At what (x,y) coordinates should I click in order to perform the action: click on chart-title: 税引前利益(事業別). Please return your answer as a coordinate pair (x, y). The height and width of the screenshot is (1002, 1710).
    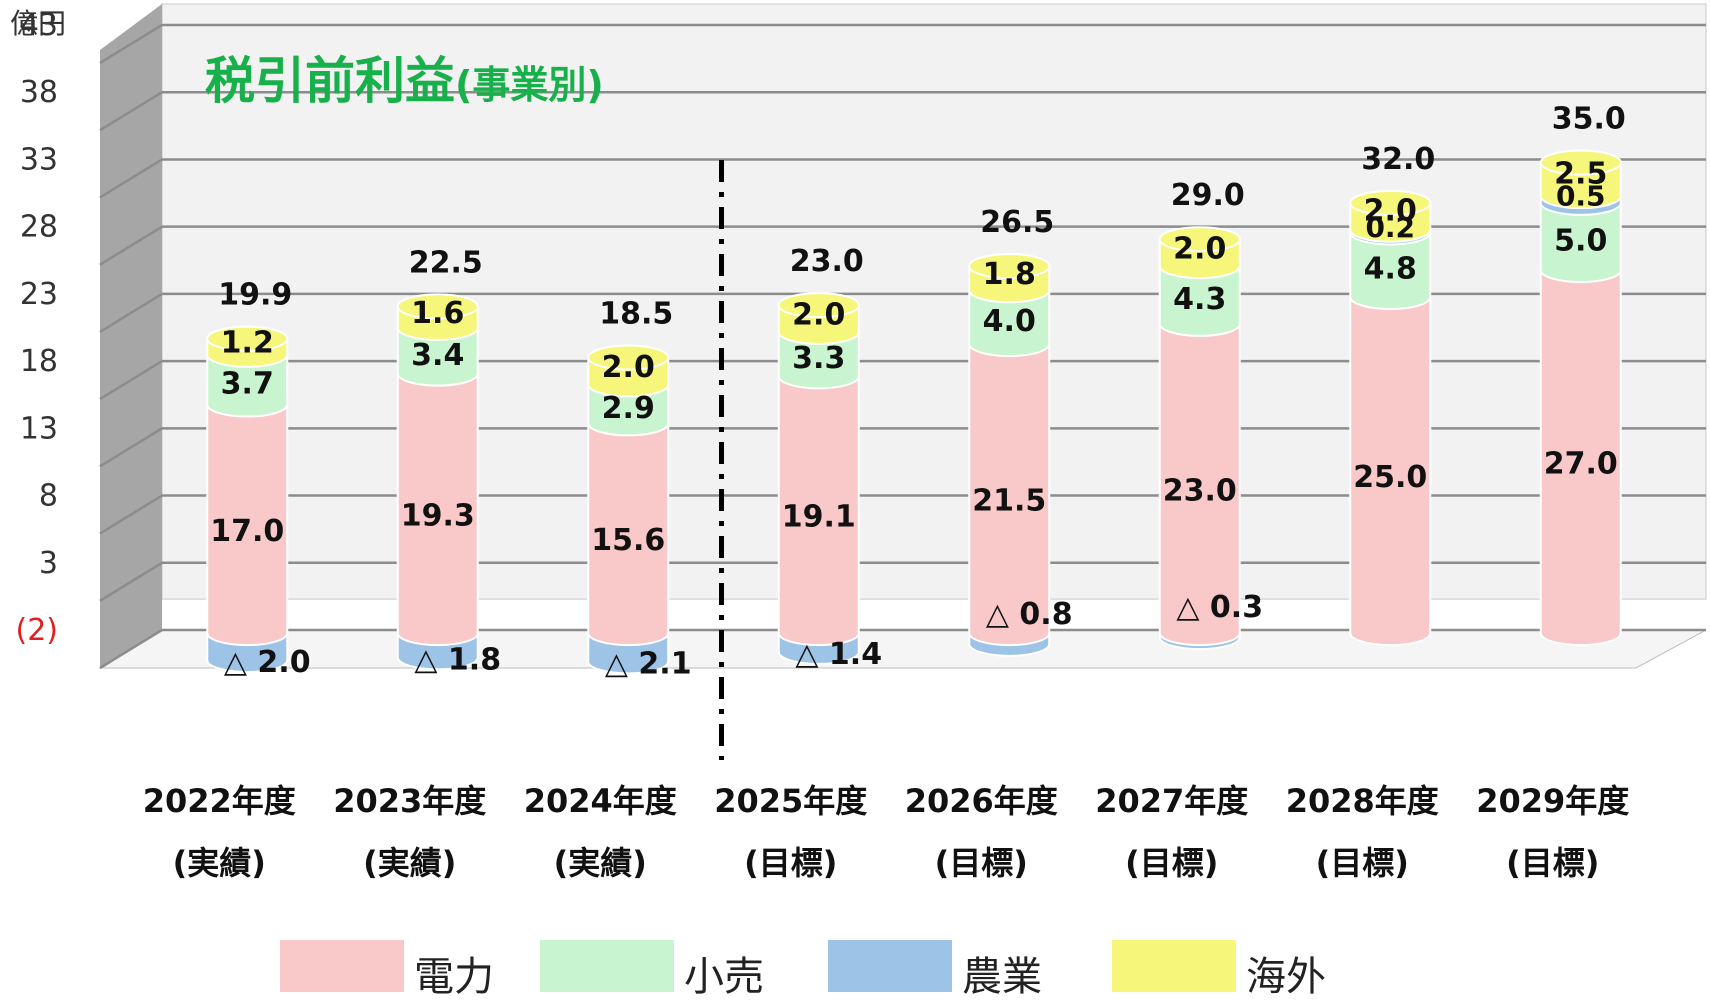
    Looking at the image, I should click on (404, 81).